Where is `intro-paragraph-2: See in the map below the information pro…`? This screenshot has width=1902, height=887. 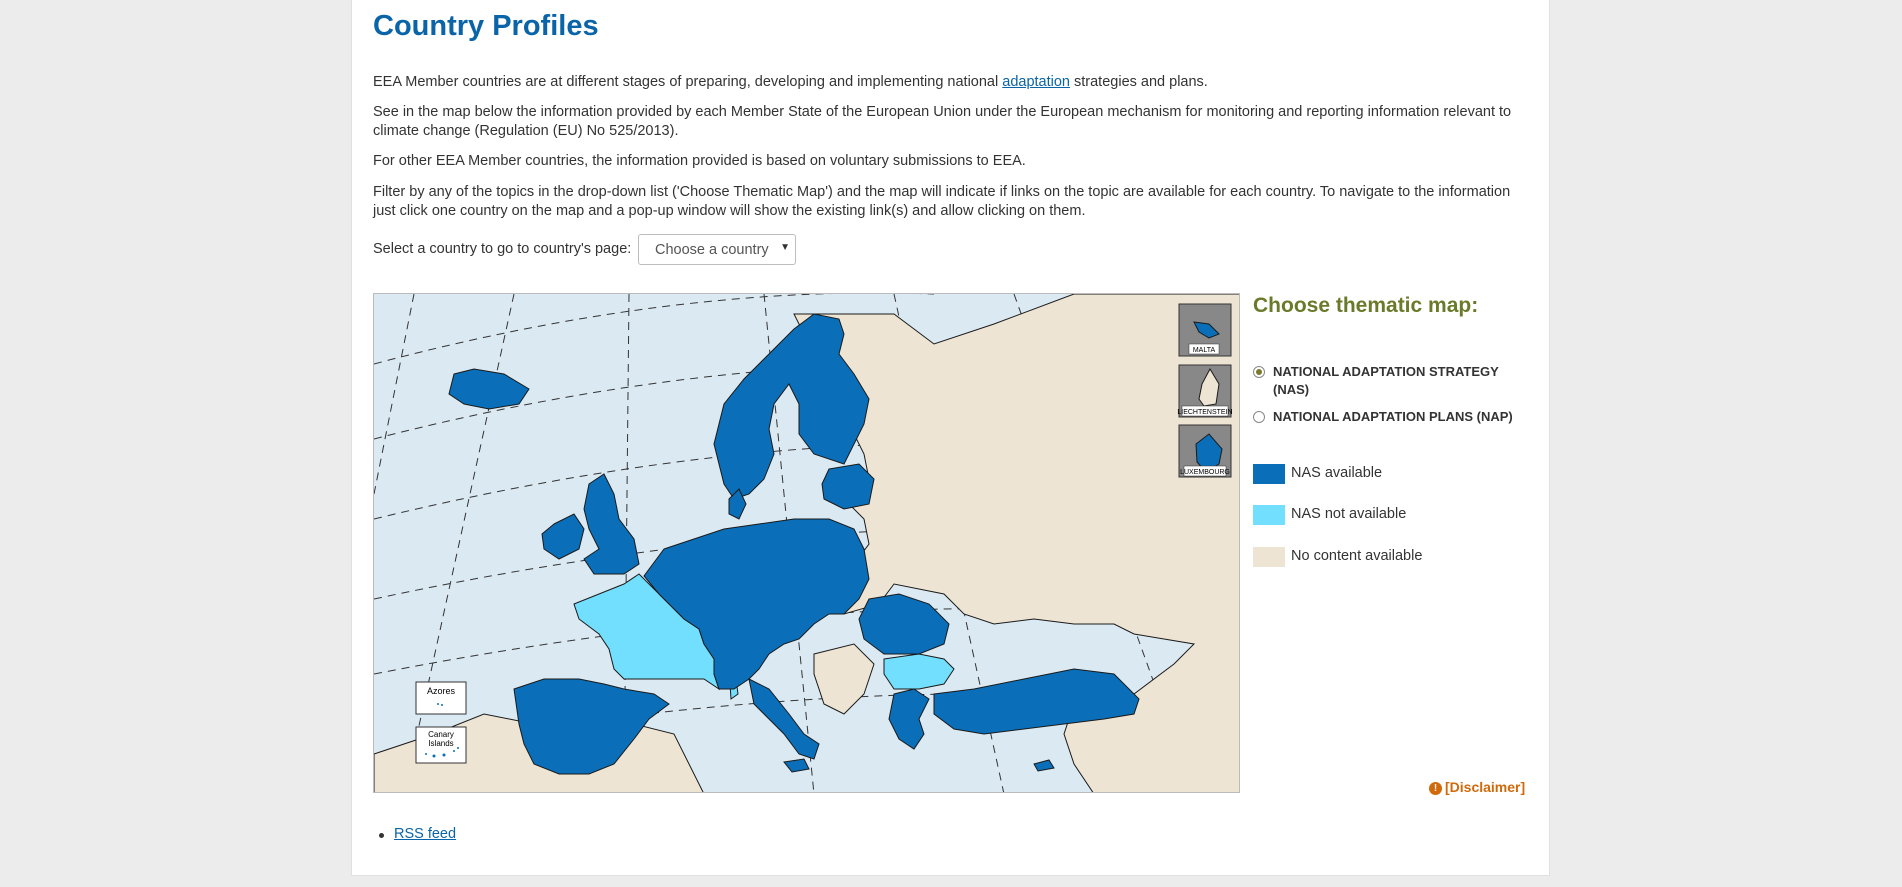
intro-paragraph-2: See in the map below the information pro… is located at coordinates (942, 121).